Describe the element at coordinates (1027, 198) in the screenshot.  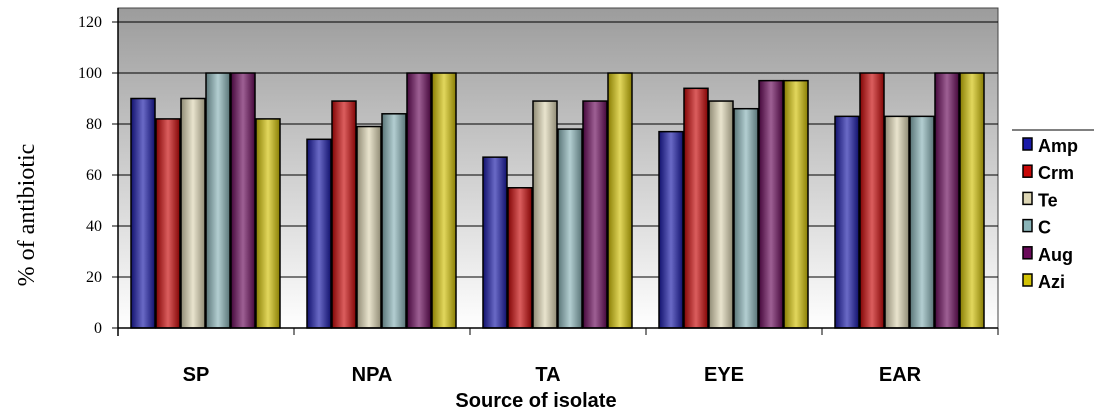
I see `legend-swatch-te` at that location.